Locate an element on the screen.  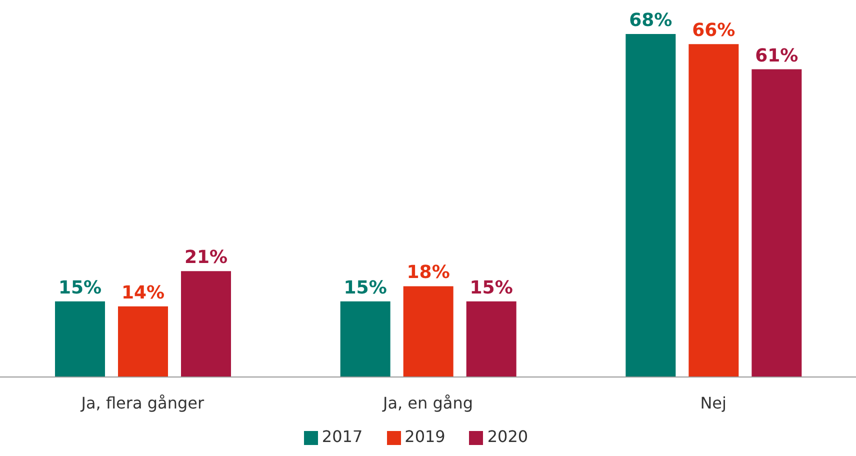
legend-label: 2019 is located at coordinates (425, 436).